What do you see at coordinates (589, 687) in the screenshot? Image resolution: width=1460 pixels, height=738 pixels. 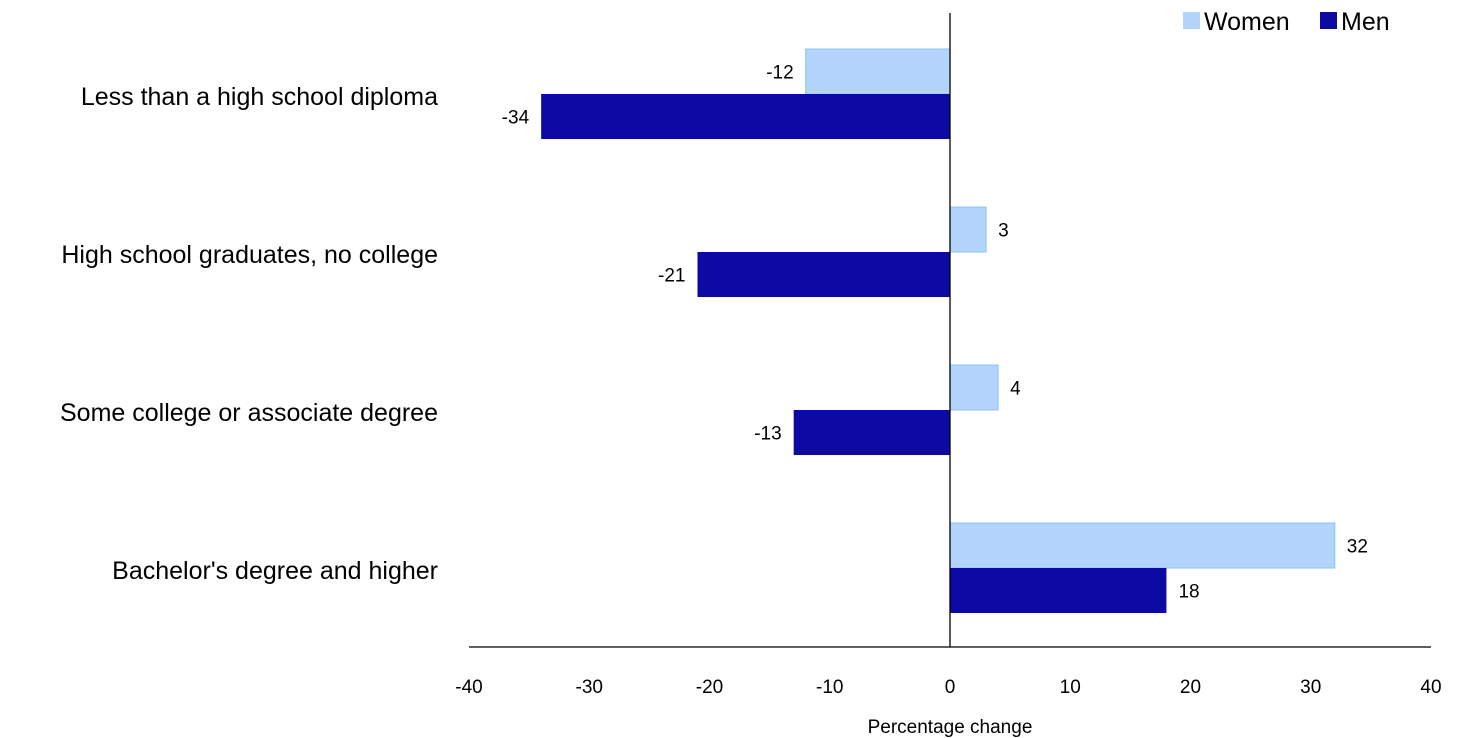 I see `x-tick-label: -30` at bounding box center [589, 687].